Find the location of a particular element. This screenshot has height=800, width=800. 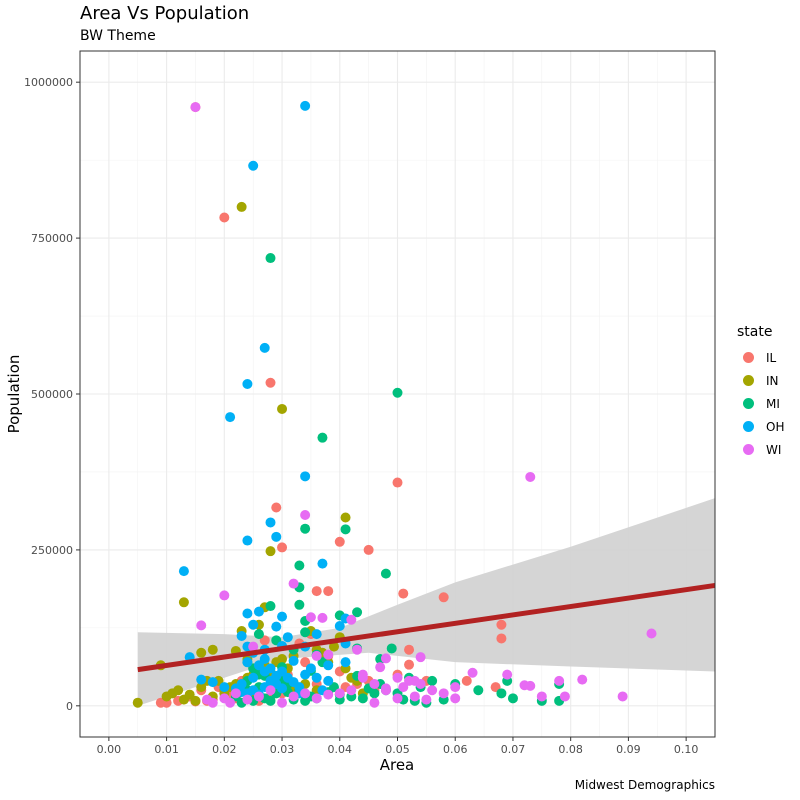

x-tick-label: 0.06 is located at coordinates (455, 749).